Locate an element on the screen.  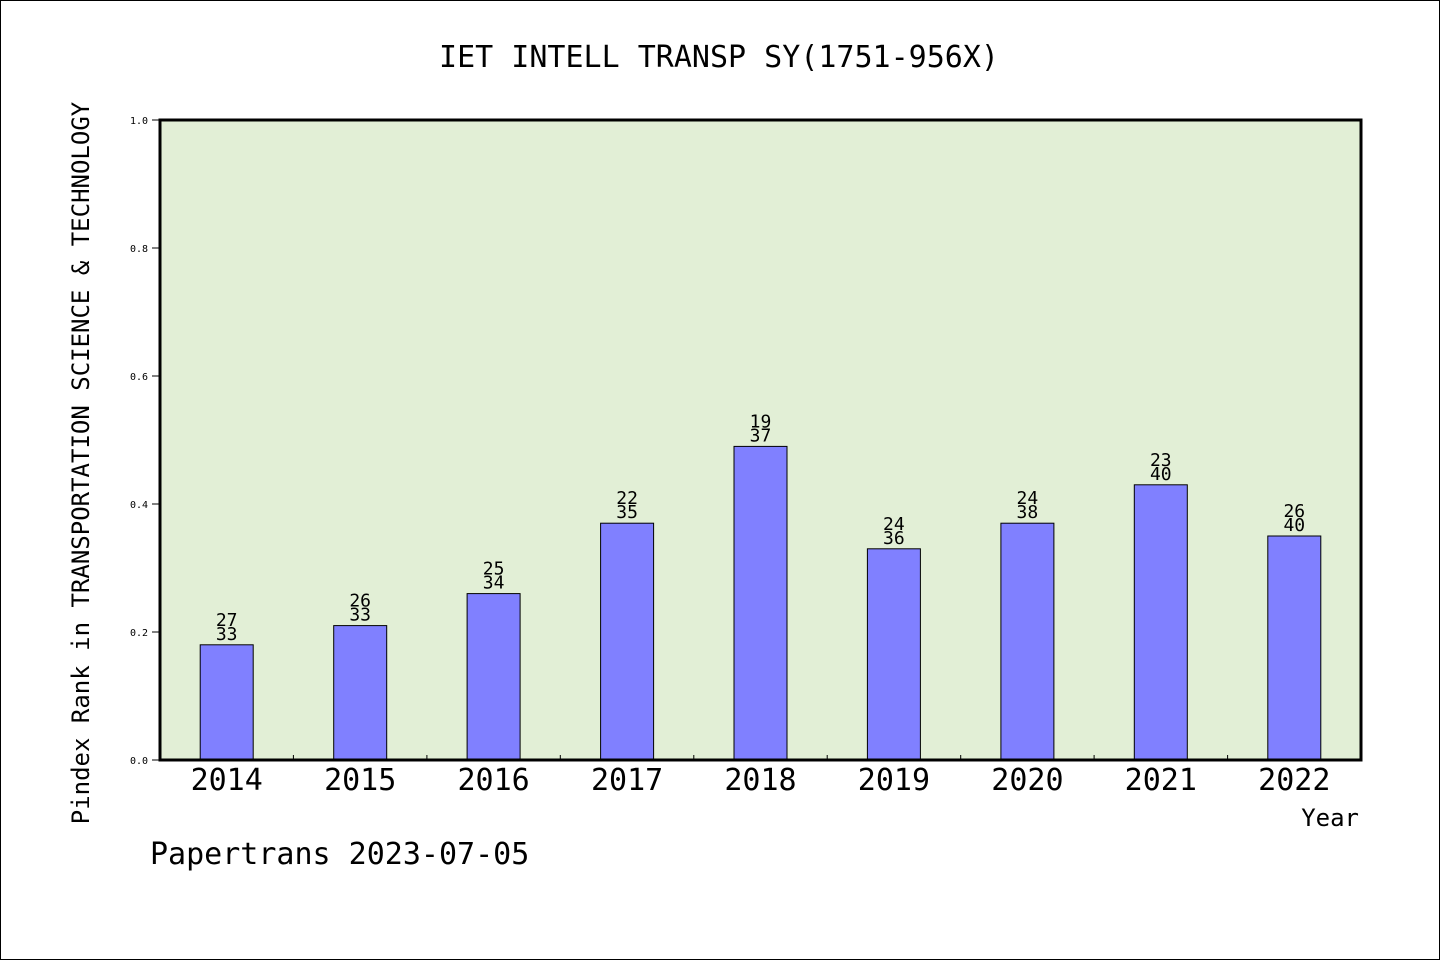
rank-label-2016: 25 is located at coordinates (494, 569).